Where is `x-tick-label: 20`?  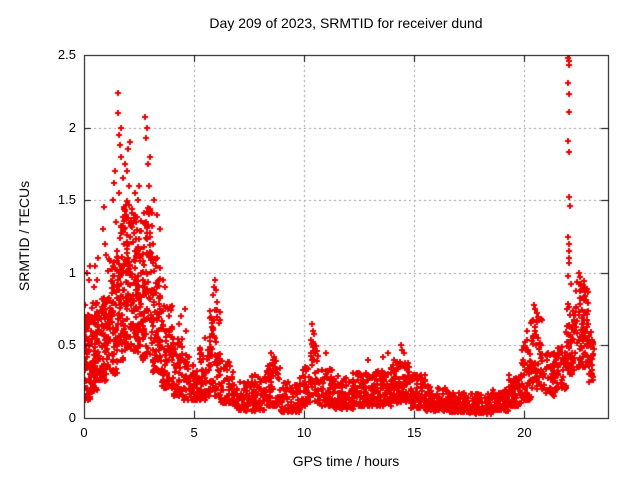 x-tick-label: 20 is located at coordinates (524, 432).